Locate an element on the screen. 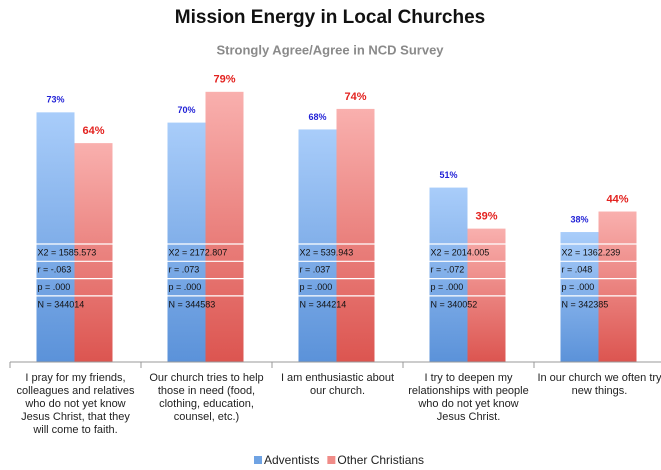  stat-text: N = 344583 is located at coordinates (192, 304).